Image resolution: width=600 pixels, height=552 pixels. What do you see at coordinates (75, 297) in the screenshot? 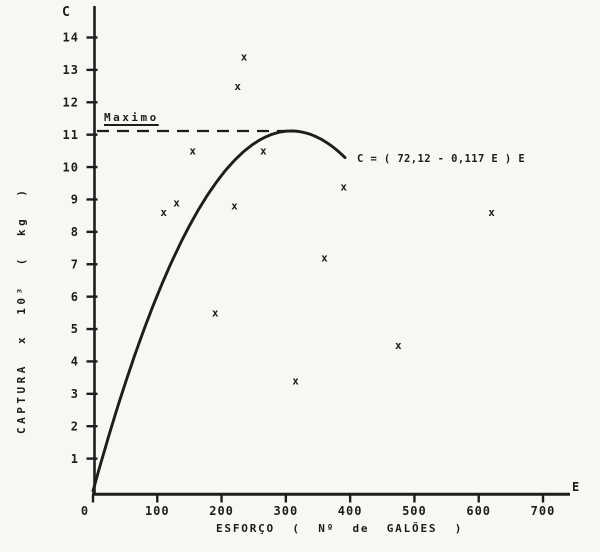
I see `y-tick-label: 6` at bounding box center [75, 297].